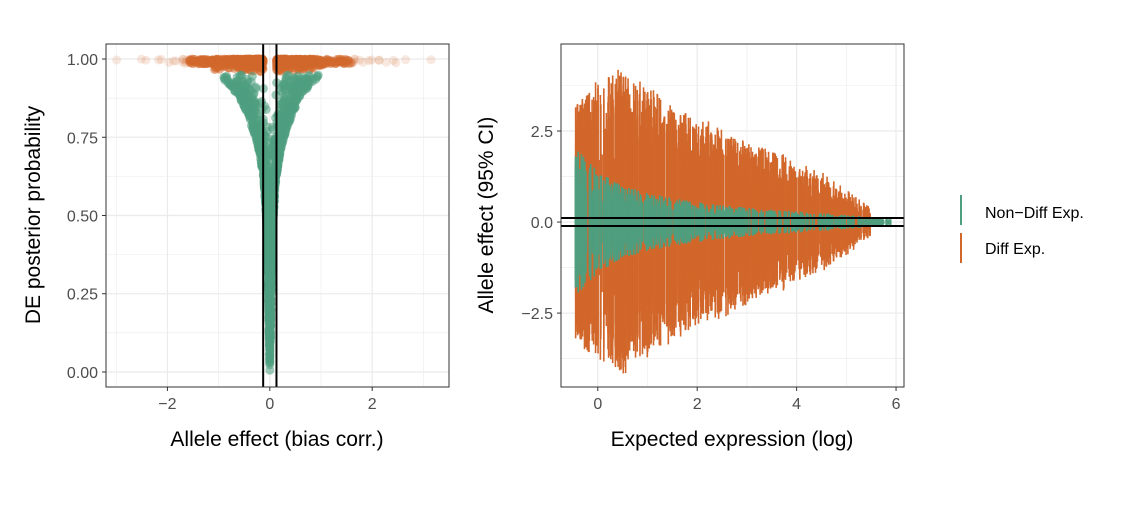  I want to click on legend: Non−Diff Exp. Diff Exp., so click(1022, 229).